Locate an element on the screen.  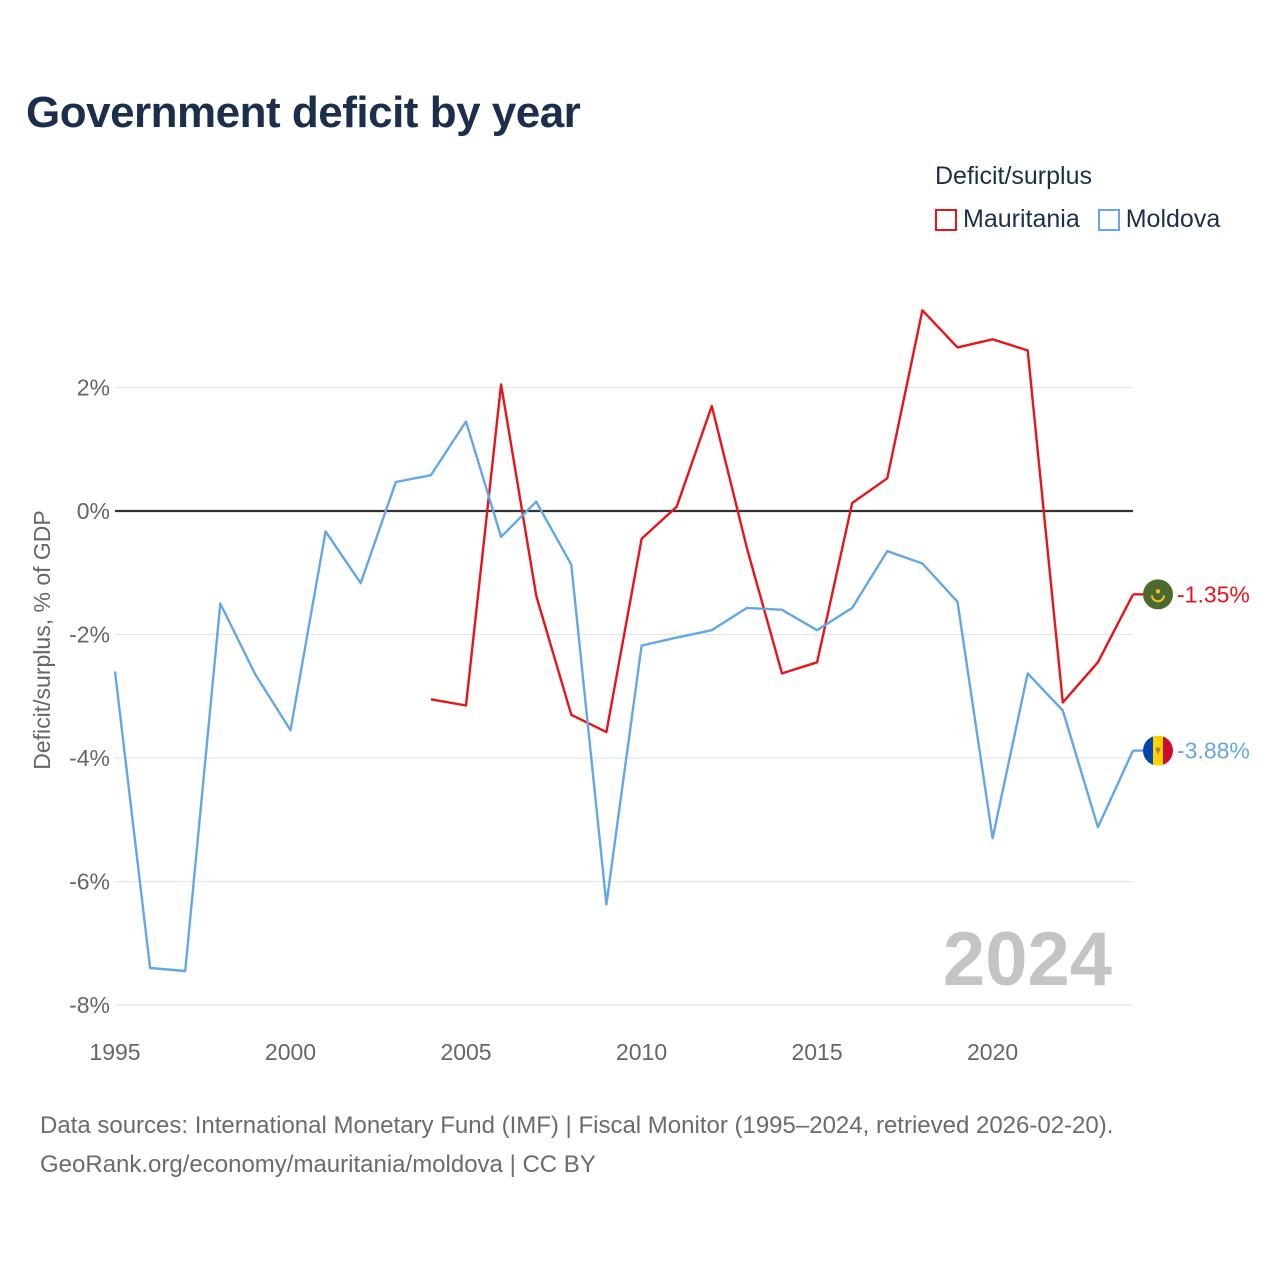
legend-item-mauritania: Mauritania is located at coordinates (1007, 219).